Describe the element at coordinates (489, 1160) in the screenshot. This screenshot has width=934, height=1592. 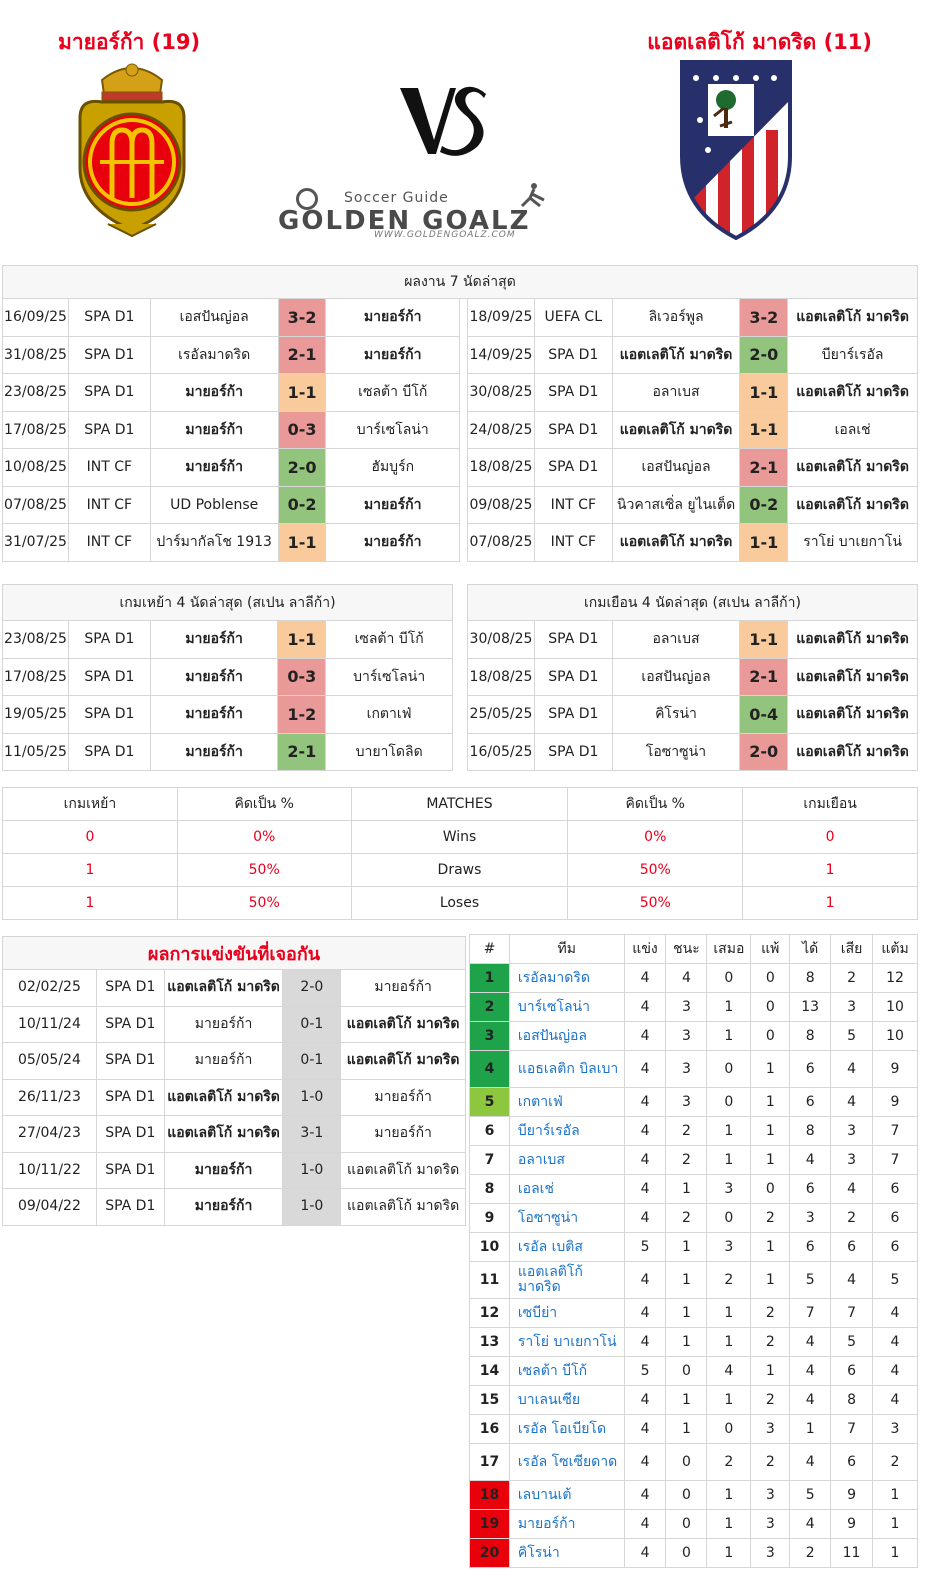
I see `league-position: 7` at that location.